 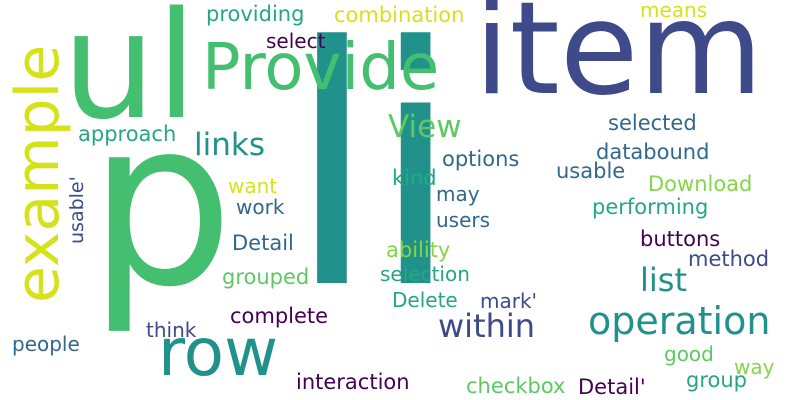 What do you see at coordinates (481, 159) in the screenshot?
I see `word-options: options` at bounding box center [481, 159].